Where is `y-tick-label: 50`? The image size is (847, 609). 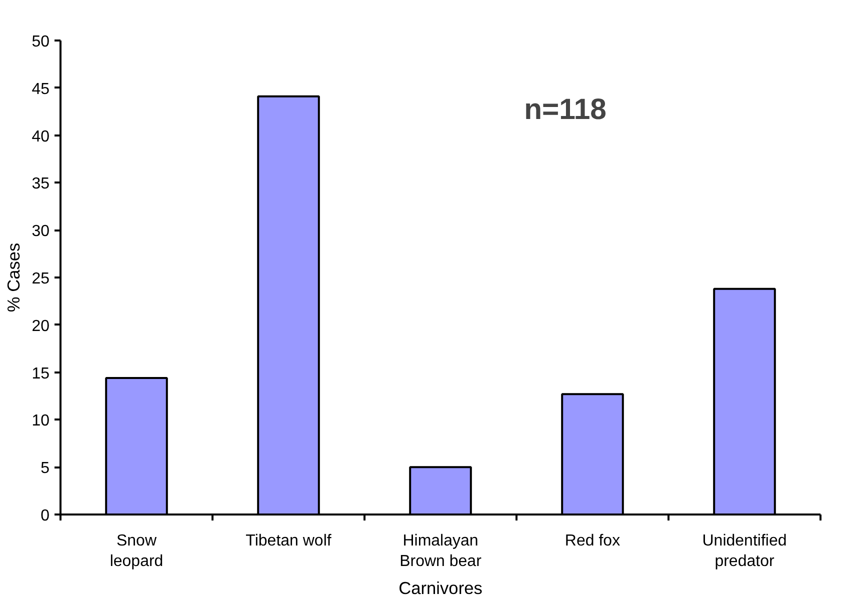 y-tick-label: 50 is located at coordinates (41, 42).